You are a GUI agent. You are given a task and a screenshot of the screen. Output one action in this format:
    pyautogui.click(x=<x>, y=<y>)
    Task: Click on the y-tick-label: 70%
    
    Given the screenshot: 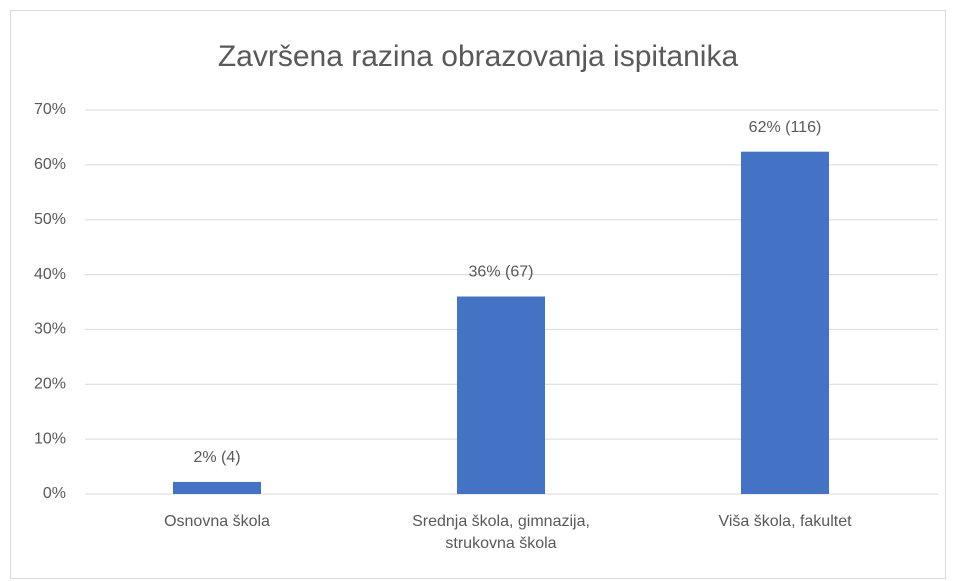 What is the action you would take?
    pyautogui.click(x=50, y=109)
    